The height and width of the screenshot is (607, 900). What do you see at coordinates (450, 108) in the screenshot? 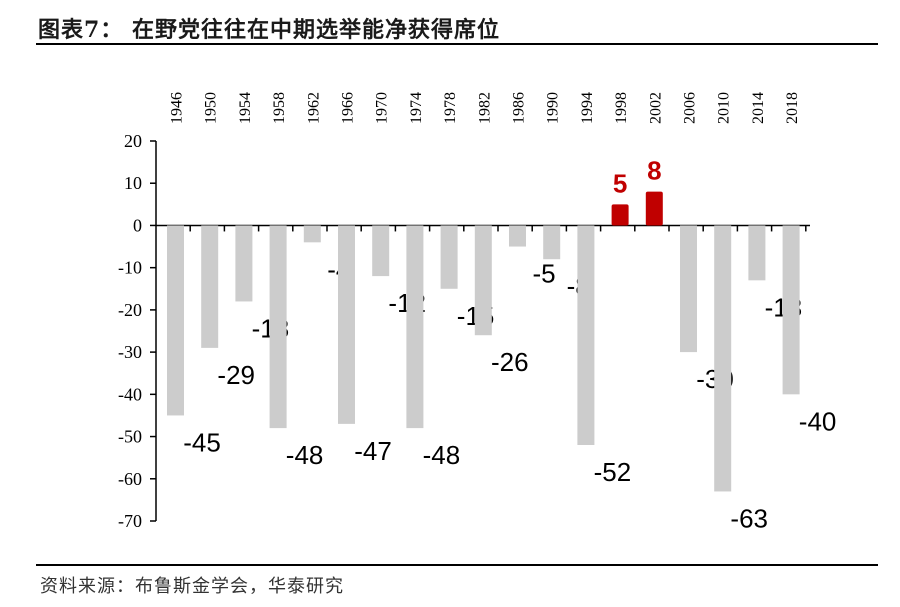
I see `x-tick-label: 1978` at bounding box center [450, 108].